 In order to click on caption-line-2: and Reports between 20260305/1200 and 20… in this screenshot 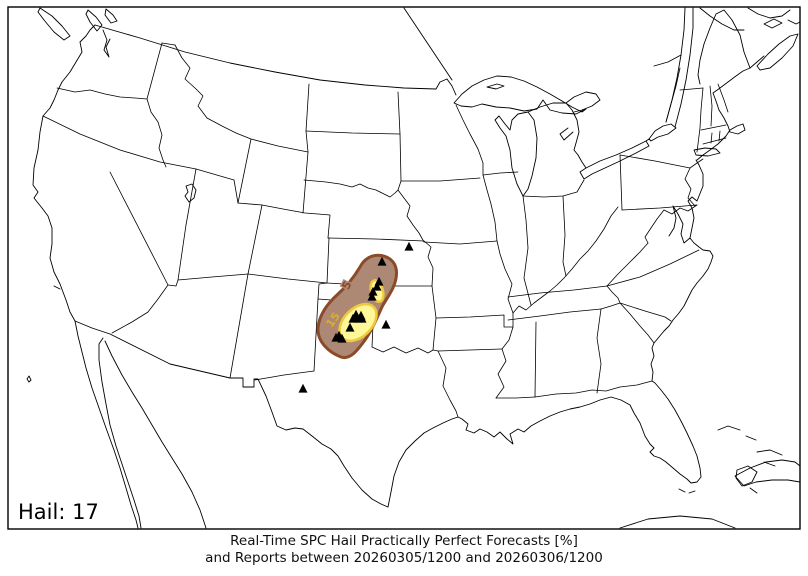, I will do `click(404, 558)`.